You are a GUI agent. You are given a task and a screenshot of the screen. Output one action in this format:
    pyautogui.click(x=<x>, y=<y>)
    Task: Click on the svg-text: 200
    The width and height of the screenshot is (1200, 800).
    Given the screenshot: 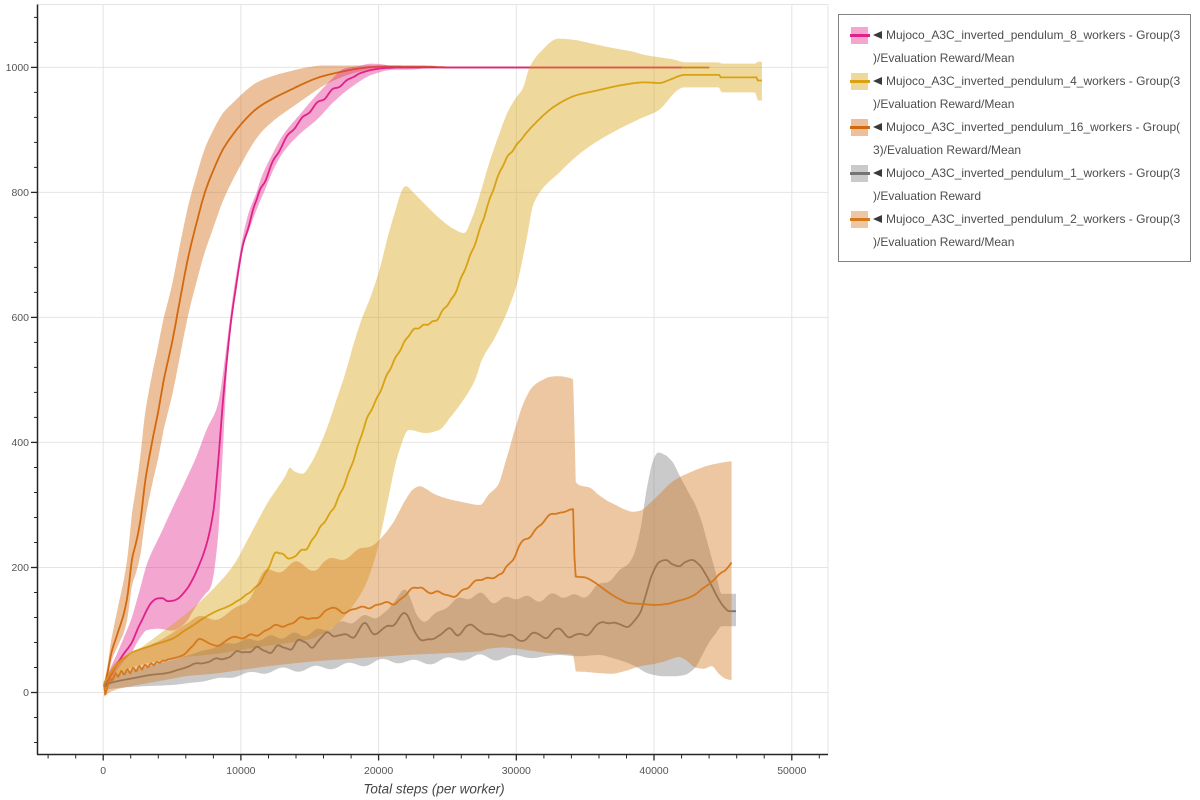 What is the action you would take?
    pyautogui.click(x=20, y=568)
    